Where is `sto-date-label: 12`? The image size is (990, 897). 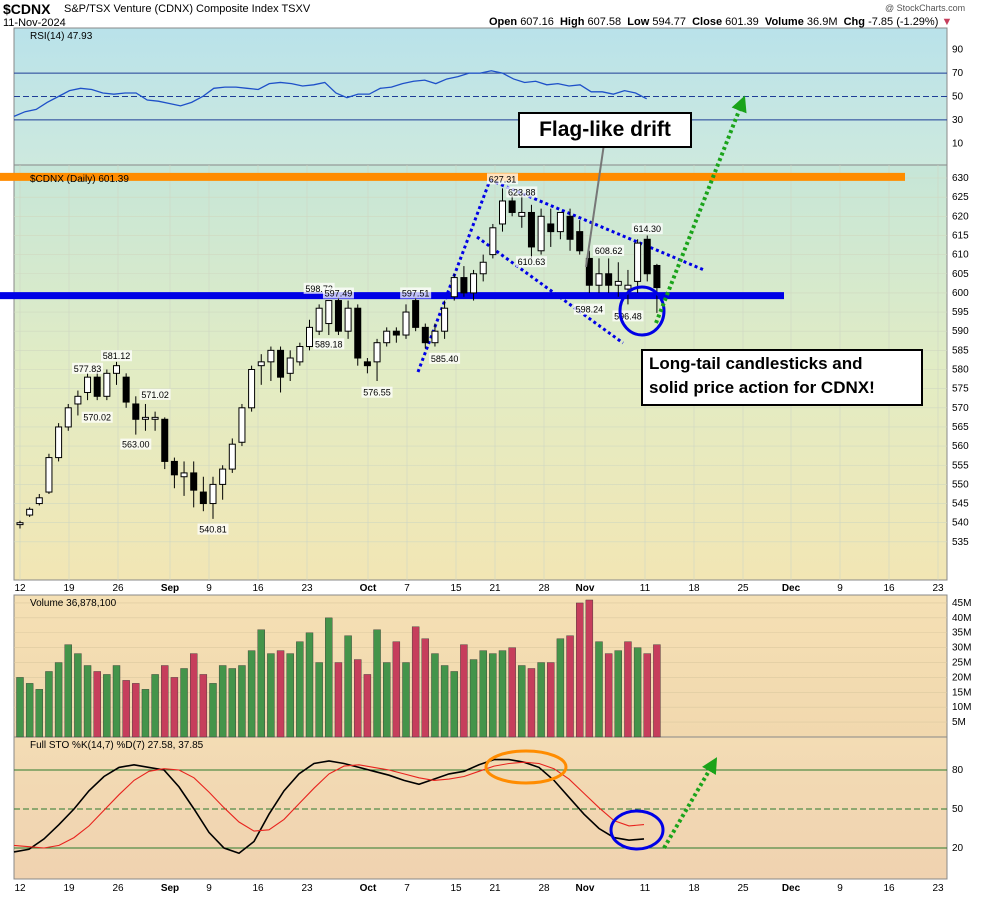 sto-date-label: 12 is located at coordinates (20, 888).